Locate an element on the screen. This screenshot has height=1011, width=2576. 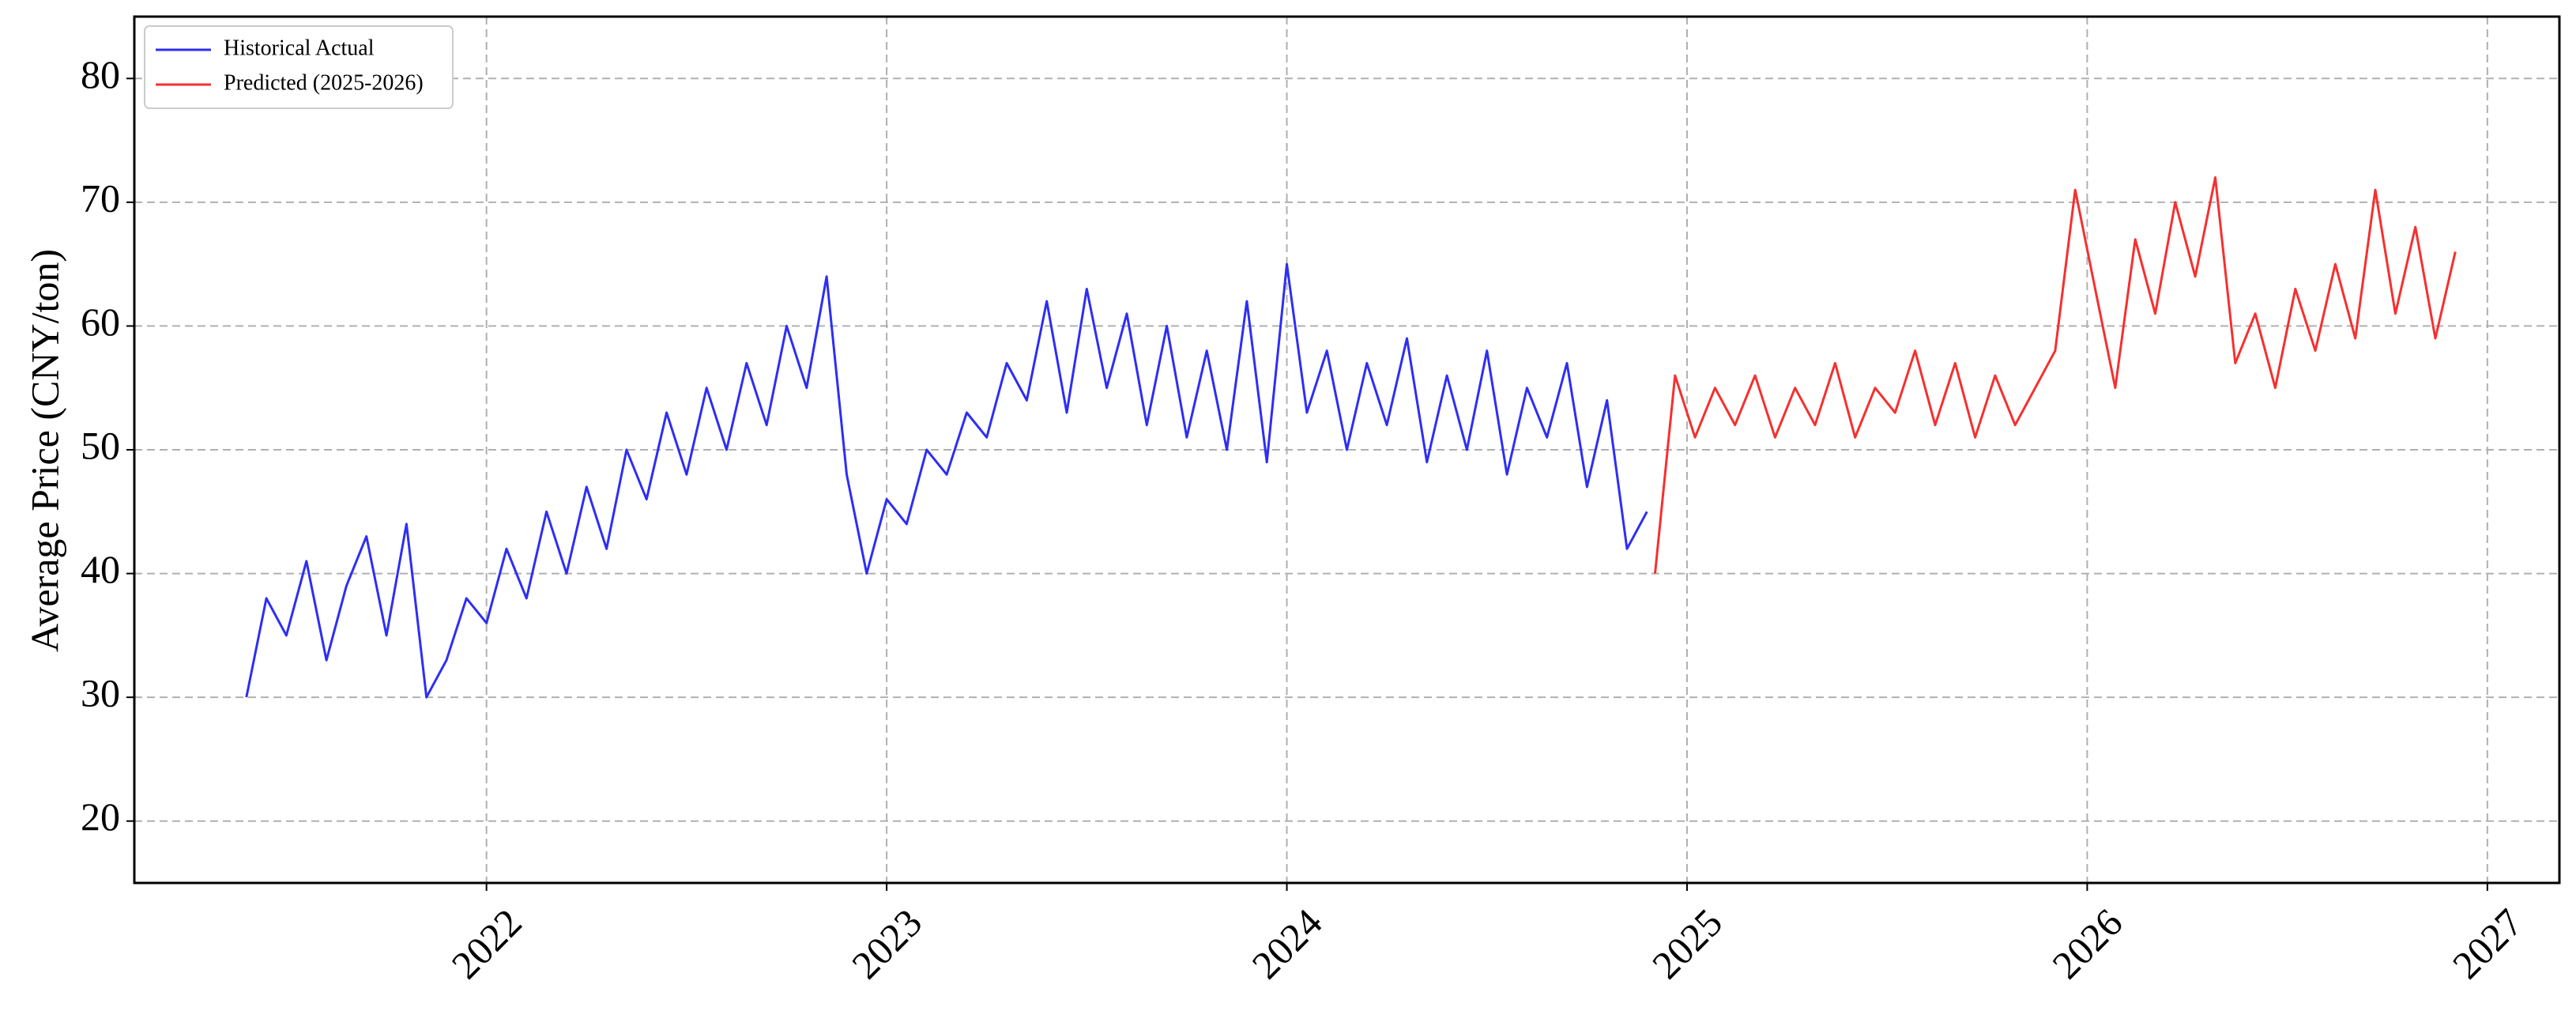
y-axis-label: Average Price (CNY/ton) is located at coordinates (44, 450).